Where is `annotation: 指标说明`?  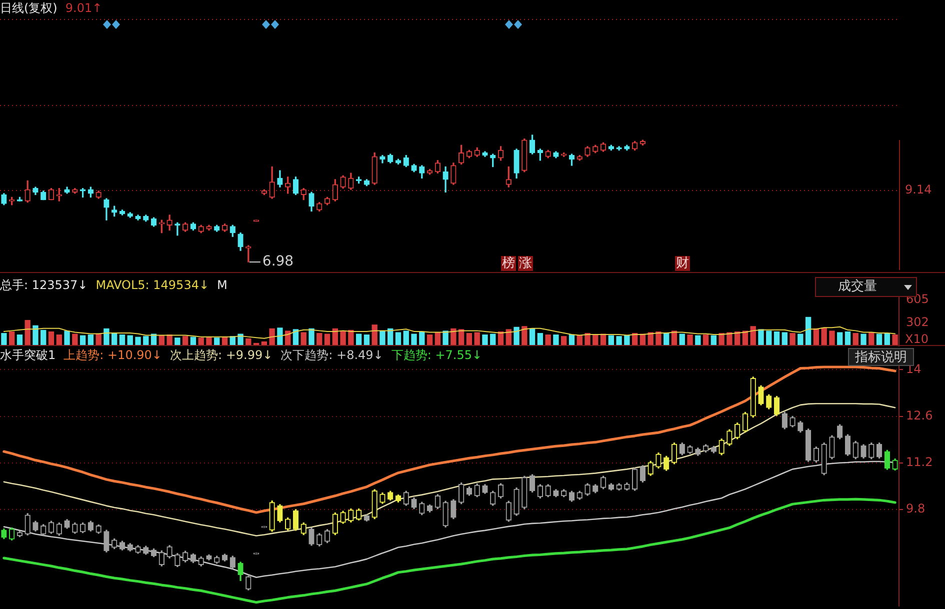
annotation: 指标说明 is located at coordinates (881, 358).